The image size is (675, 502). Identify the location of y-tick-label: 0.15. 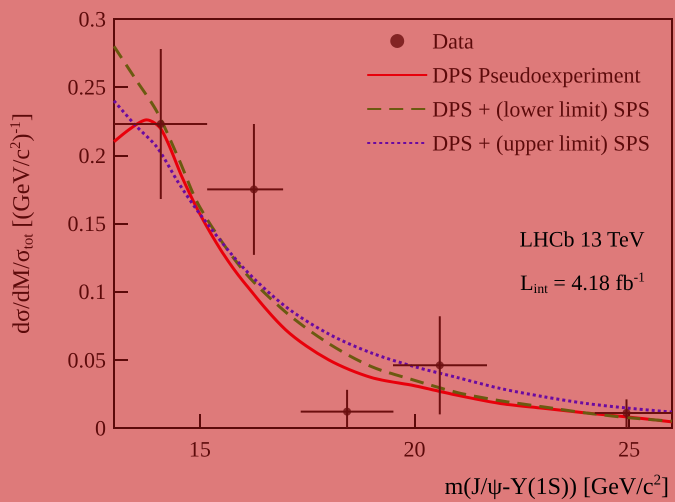
(87, 223).